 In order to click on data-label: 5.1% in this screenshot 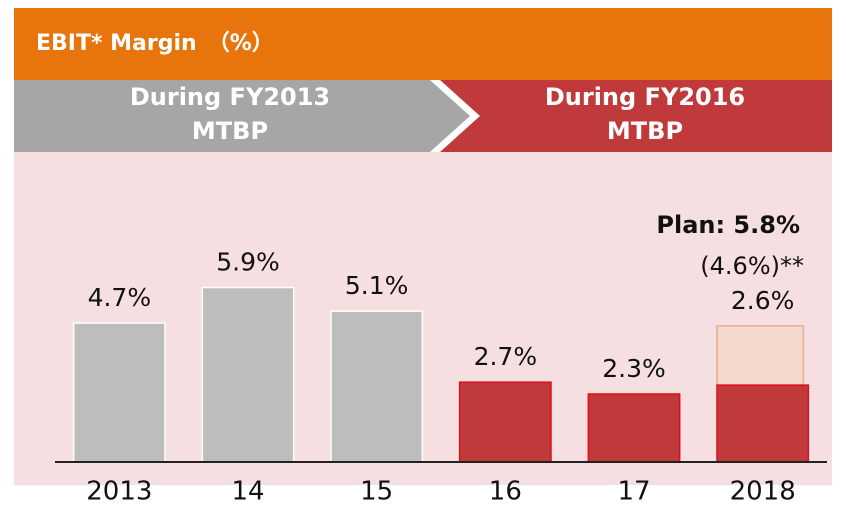, I will do `click(377, 285)`.